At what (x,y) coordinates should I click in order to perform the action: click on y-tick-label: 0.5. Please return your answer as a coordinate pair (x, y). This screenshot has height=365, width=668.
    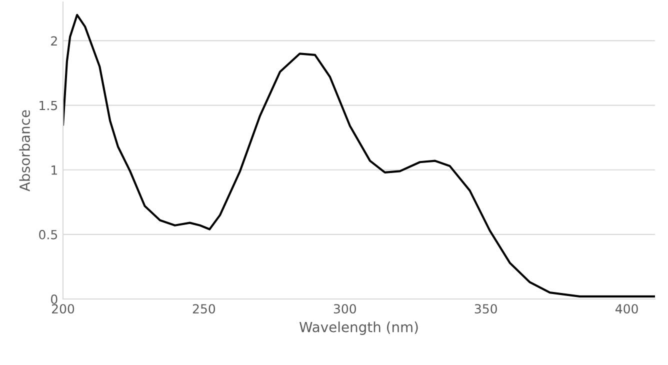
    Looking at the image, I should click on (48, 235).